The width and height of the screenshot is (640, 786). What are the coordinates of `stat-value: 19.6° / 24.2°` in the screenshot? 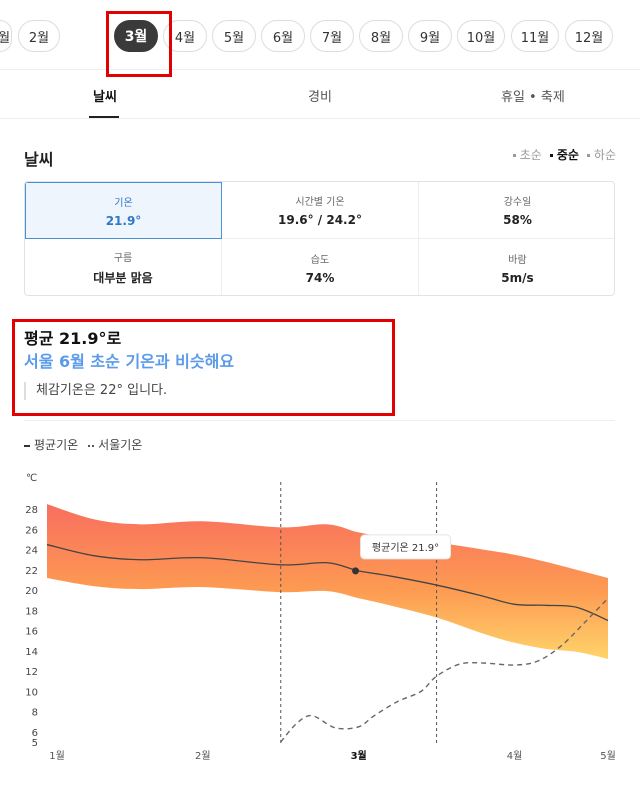 It's located at (320, 220).